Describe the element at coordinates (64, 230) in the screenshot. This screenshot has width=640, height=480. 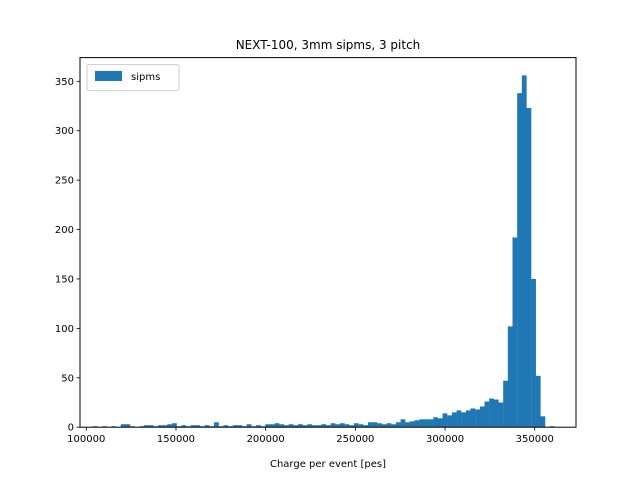
I see `y-tick-label: 200` at that location.